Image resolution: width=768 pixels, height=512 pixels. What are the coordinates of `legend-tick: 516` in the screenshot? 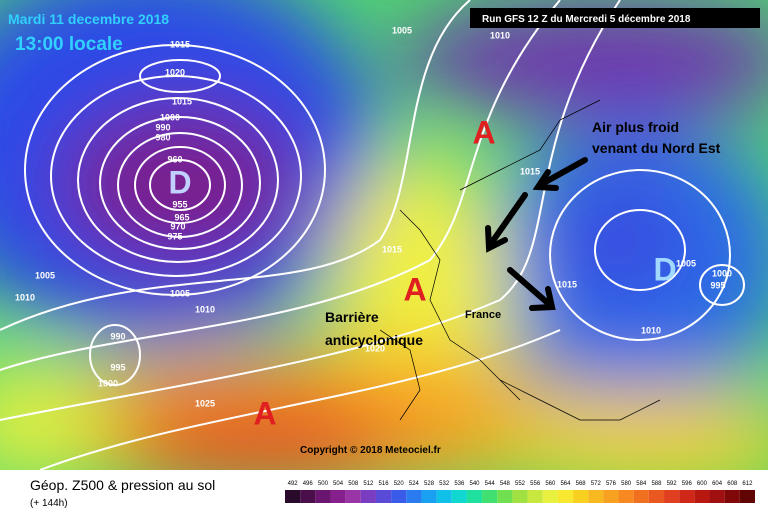 It's located at (384, 484).